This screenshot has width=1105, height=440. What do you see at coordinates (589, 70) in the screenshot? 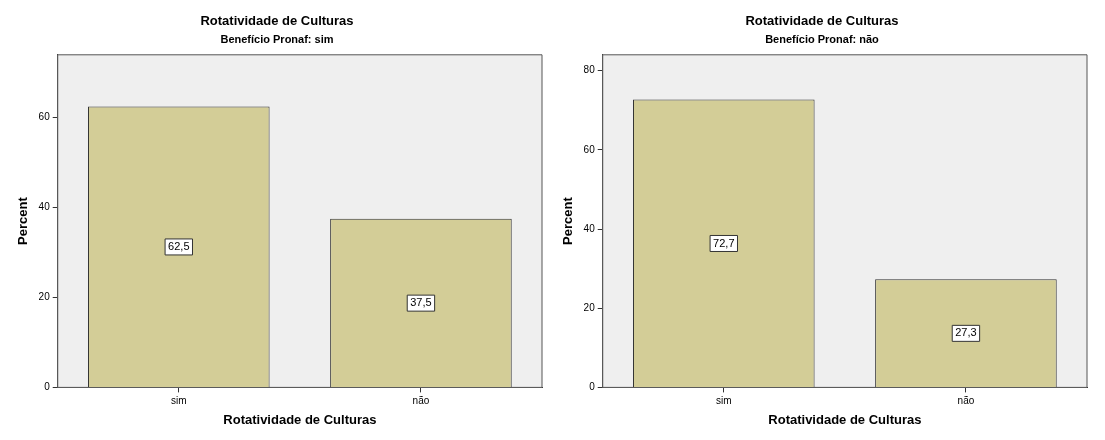
I see `y-tick-label: 80` at bounding box center [589, 70].